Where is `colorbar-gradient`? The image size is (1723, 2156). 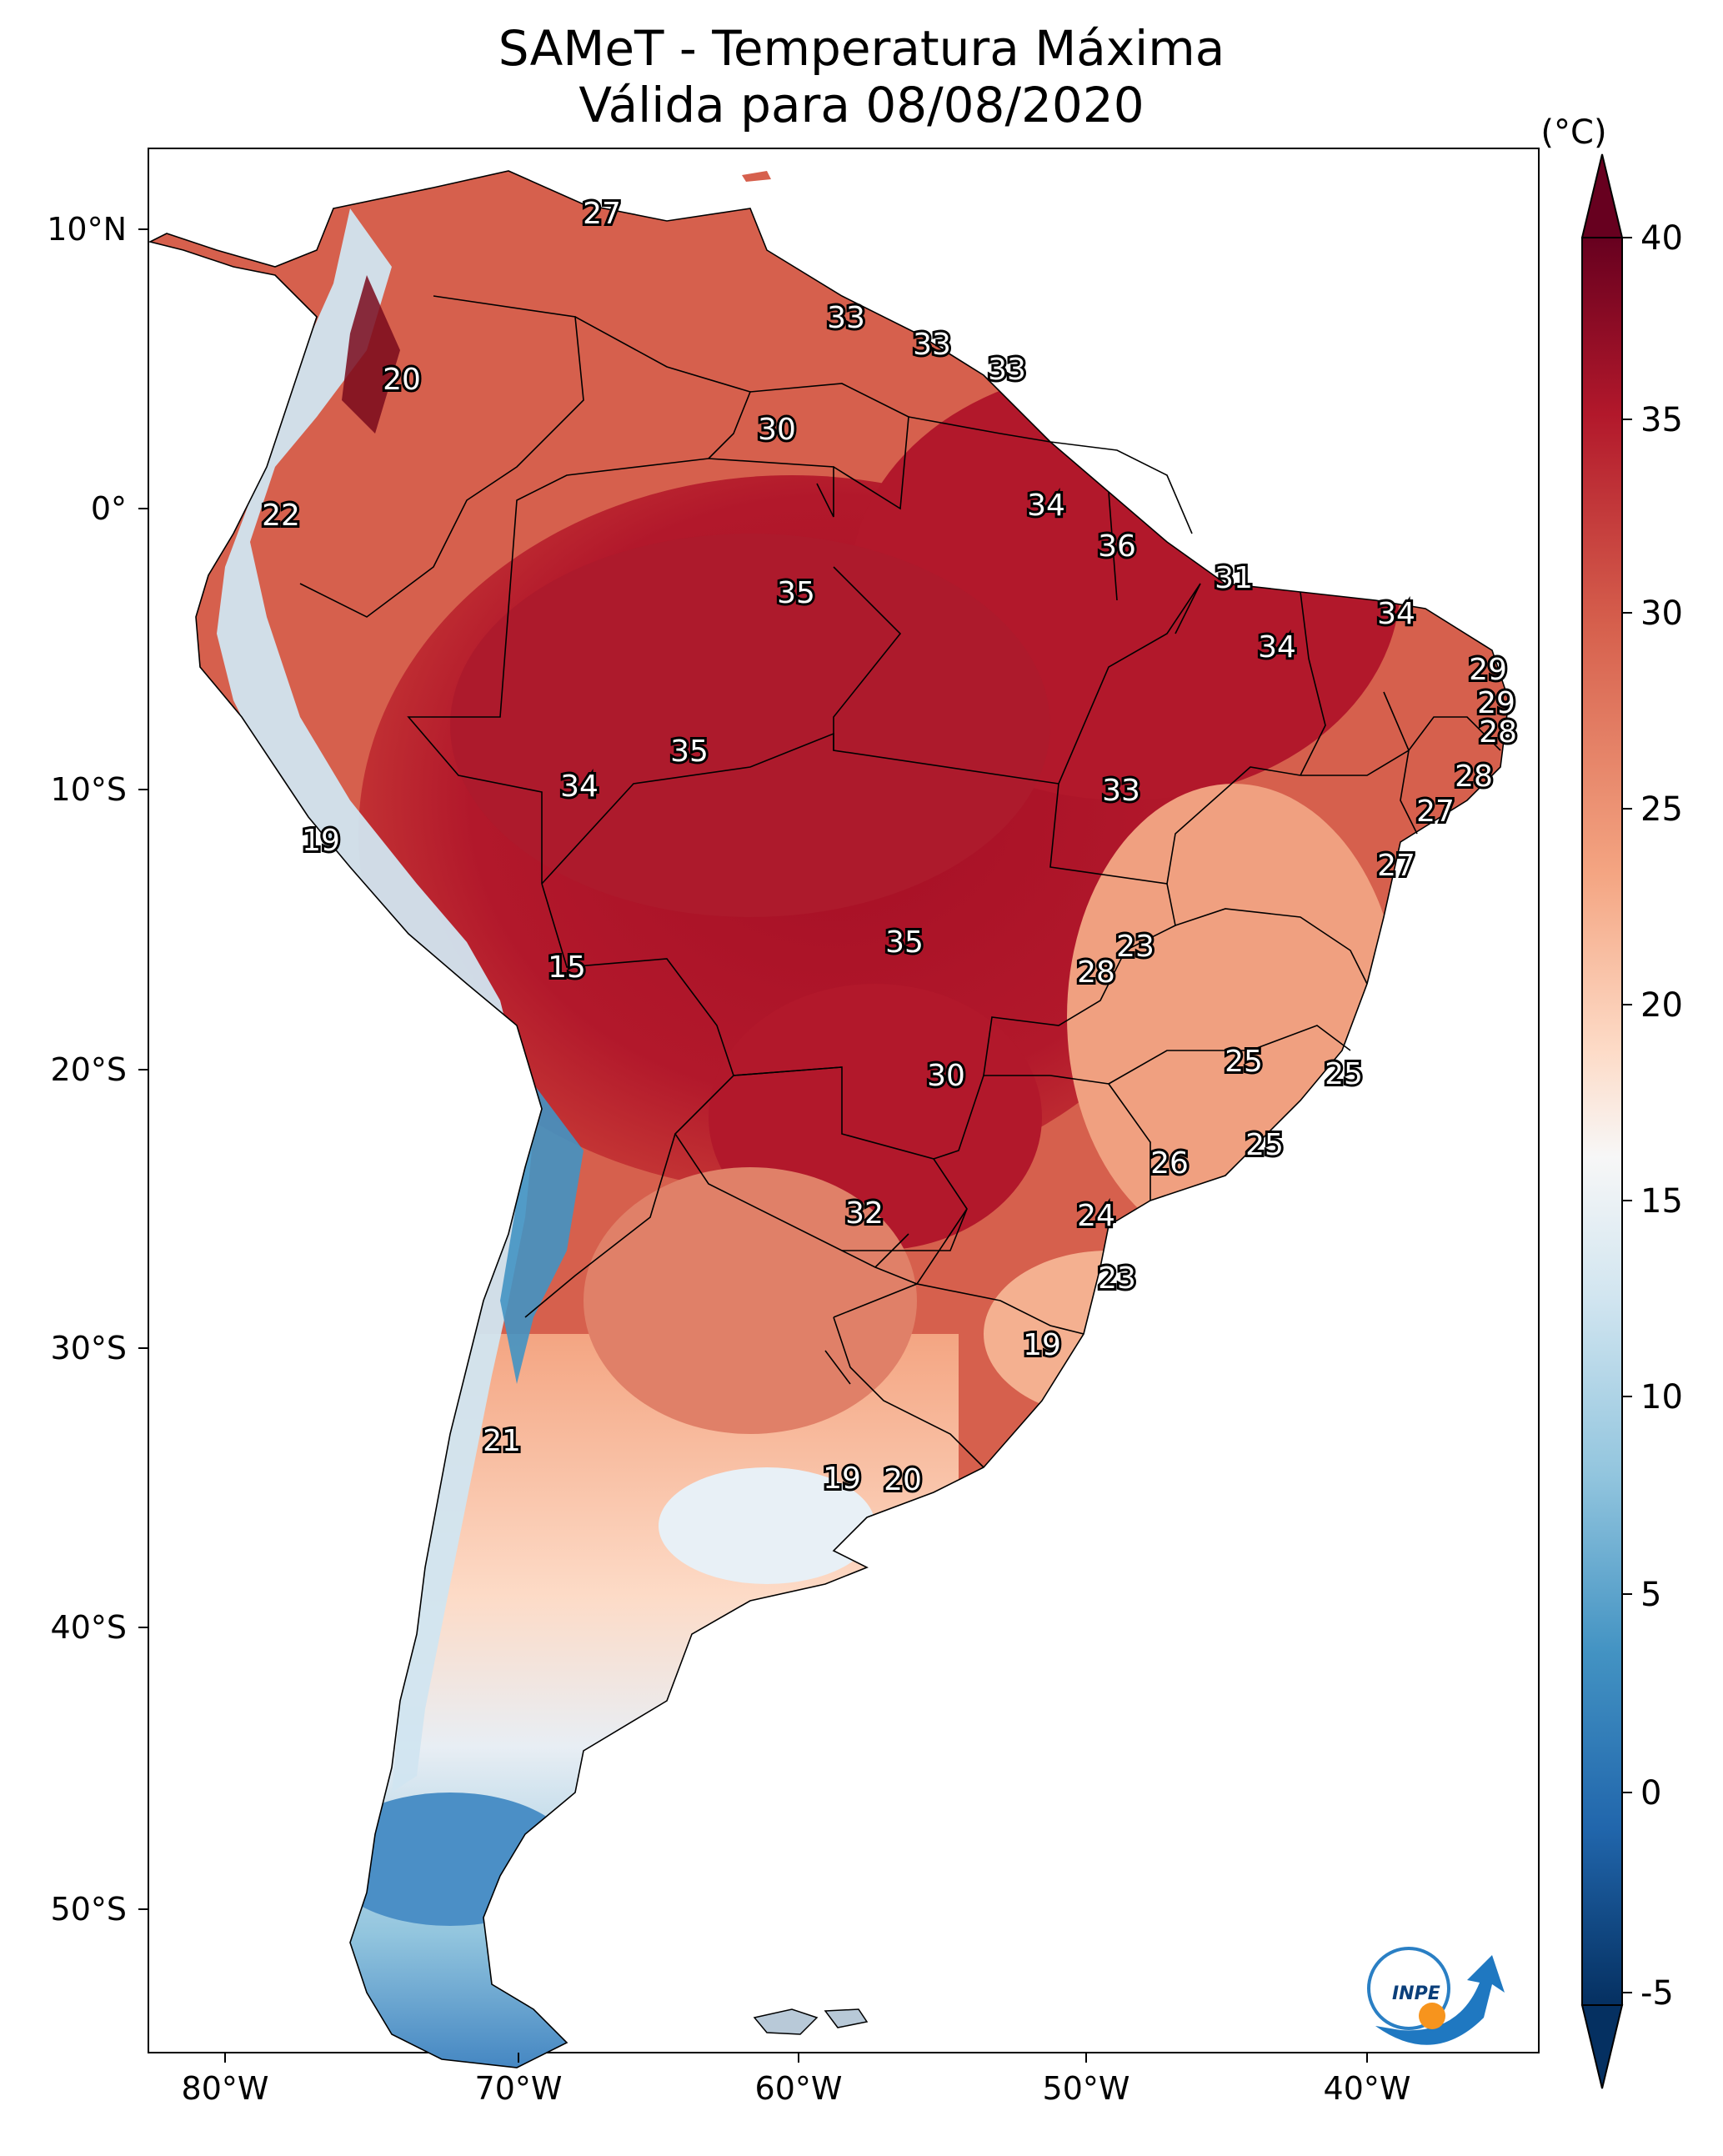
colorbar-gradient is located at coordinates (1602, 1121).